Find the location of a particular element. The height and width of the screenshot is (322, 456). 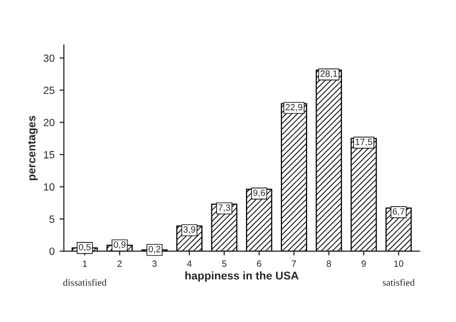

x-tick-label: 1 is located at coordinates (84, 263).